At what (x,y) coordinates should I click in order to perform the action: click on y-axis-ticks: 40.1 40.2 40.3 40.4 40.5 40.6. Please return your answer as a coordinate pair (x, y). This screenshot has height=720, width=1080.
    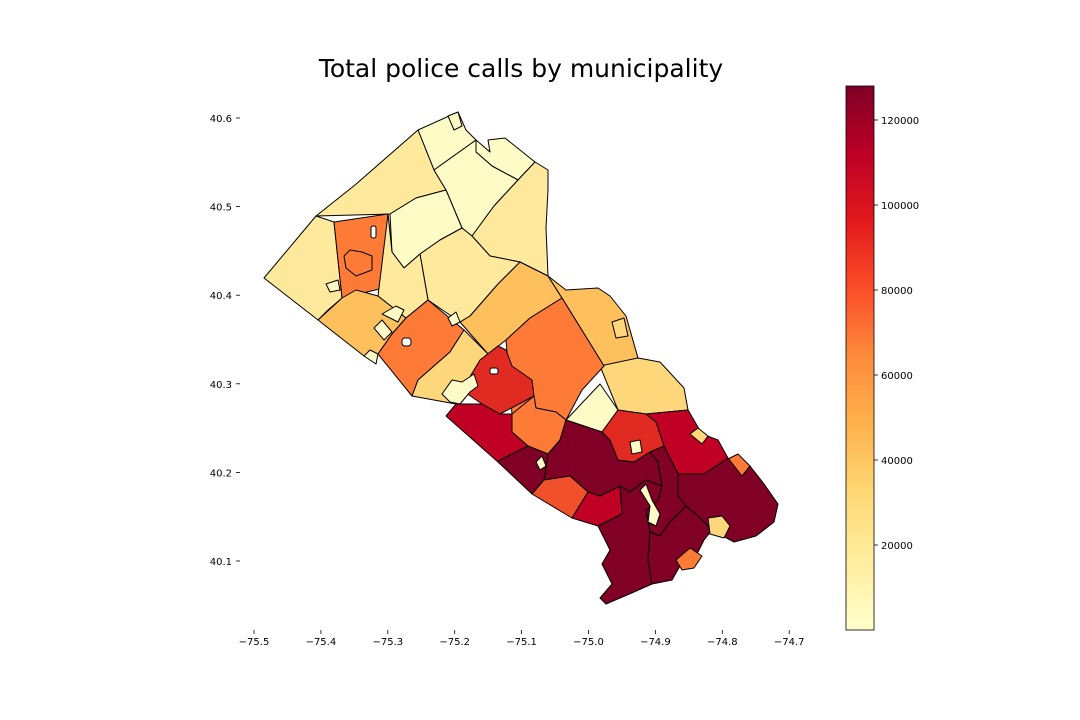
    Looking at the image, I should click on (225, 341).